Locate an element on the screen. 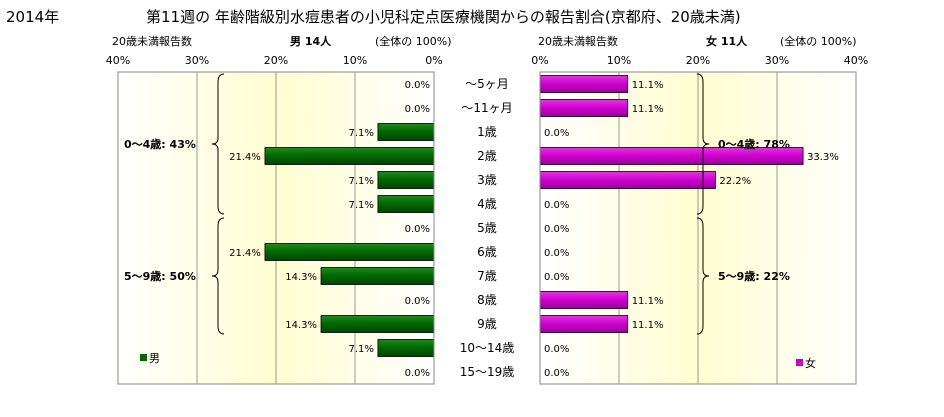 This screenshot has width=944, height=417. category-label: 1歳 is located at coordinates (487, 132).